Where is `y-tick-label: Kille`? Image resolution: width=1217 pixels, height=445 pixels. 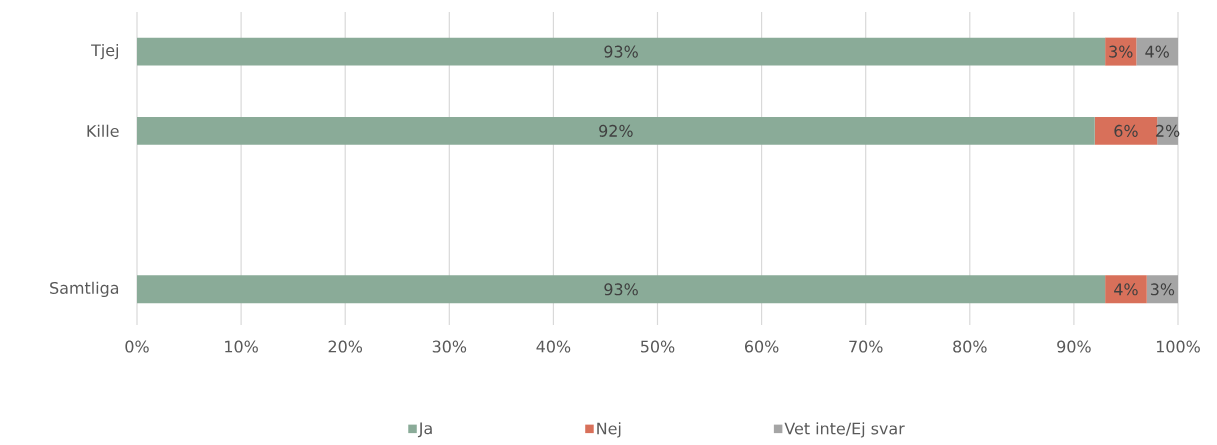
y-tick-label: Kille is located at coordinates (103, 131).